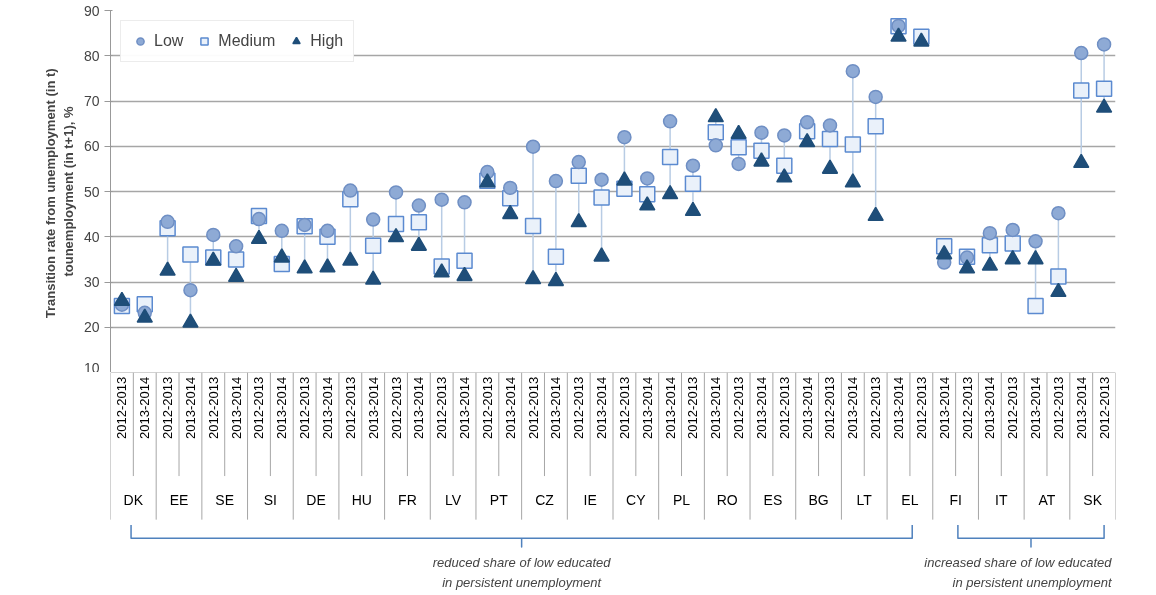 The width and height of the screenshot is (1156, 595). What do you see at coordinates (727, 500) in the screenshot?
I see `text: RO` at bounding box center [727, 500].